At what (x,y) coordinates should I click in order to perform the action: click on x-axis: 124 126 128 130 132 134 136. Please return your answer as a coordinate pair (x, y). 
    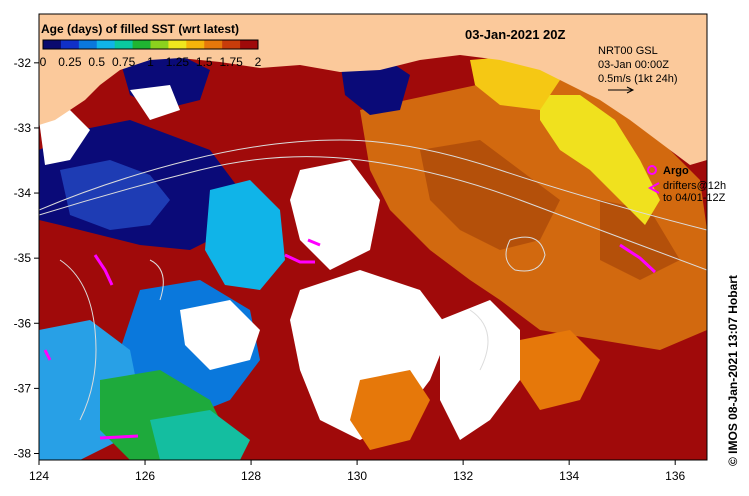
    Looking at the image, I should click on (357, 471).